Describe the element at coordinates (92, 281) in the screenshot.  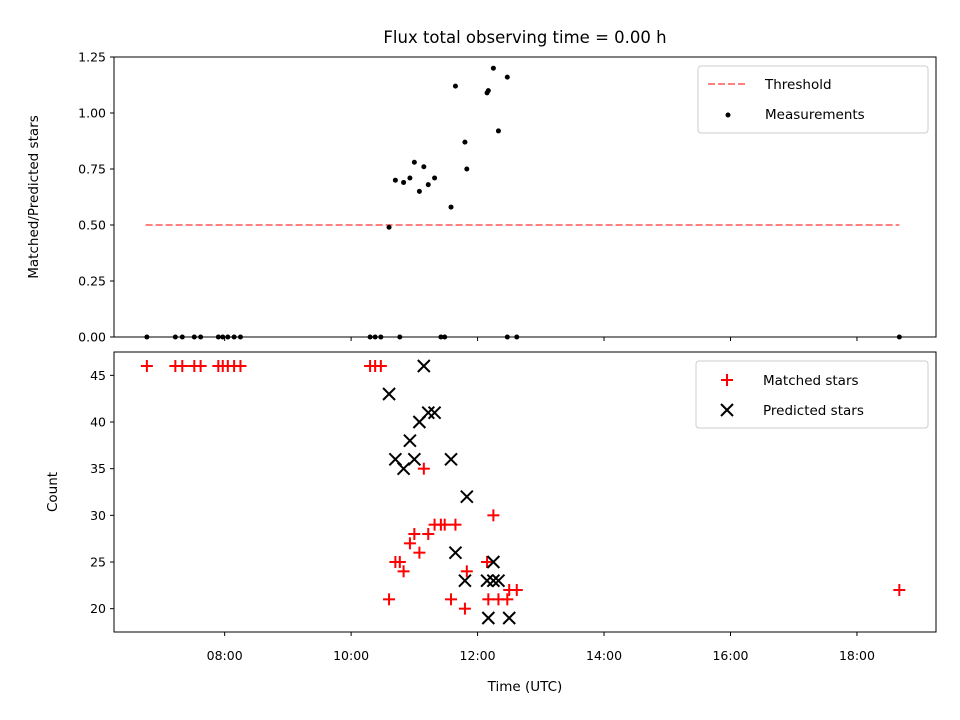
I see `top-y-tick-label: 0.25` at that location.